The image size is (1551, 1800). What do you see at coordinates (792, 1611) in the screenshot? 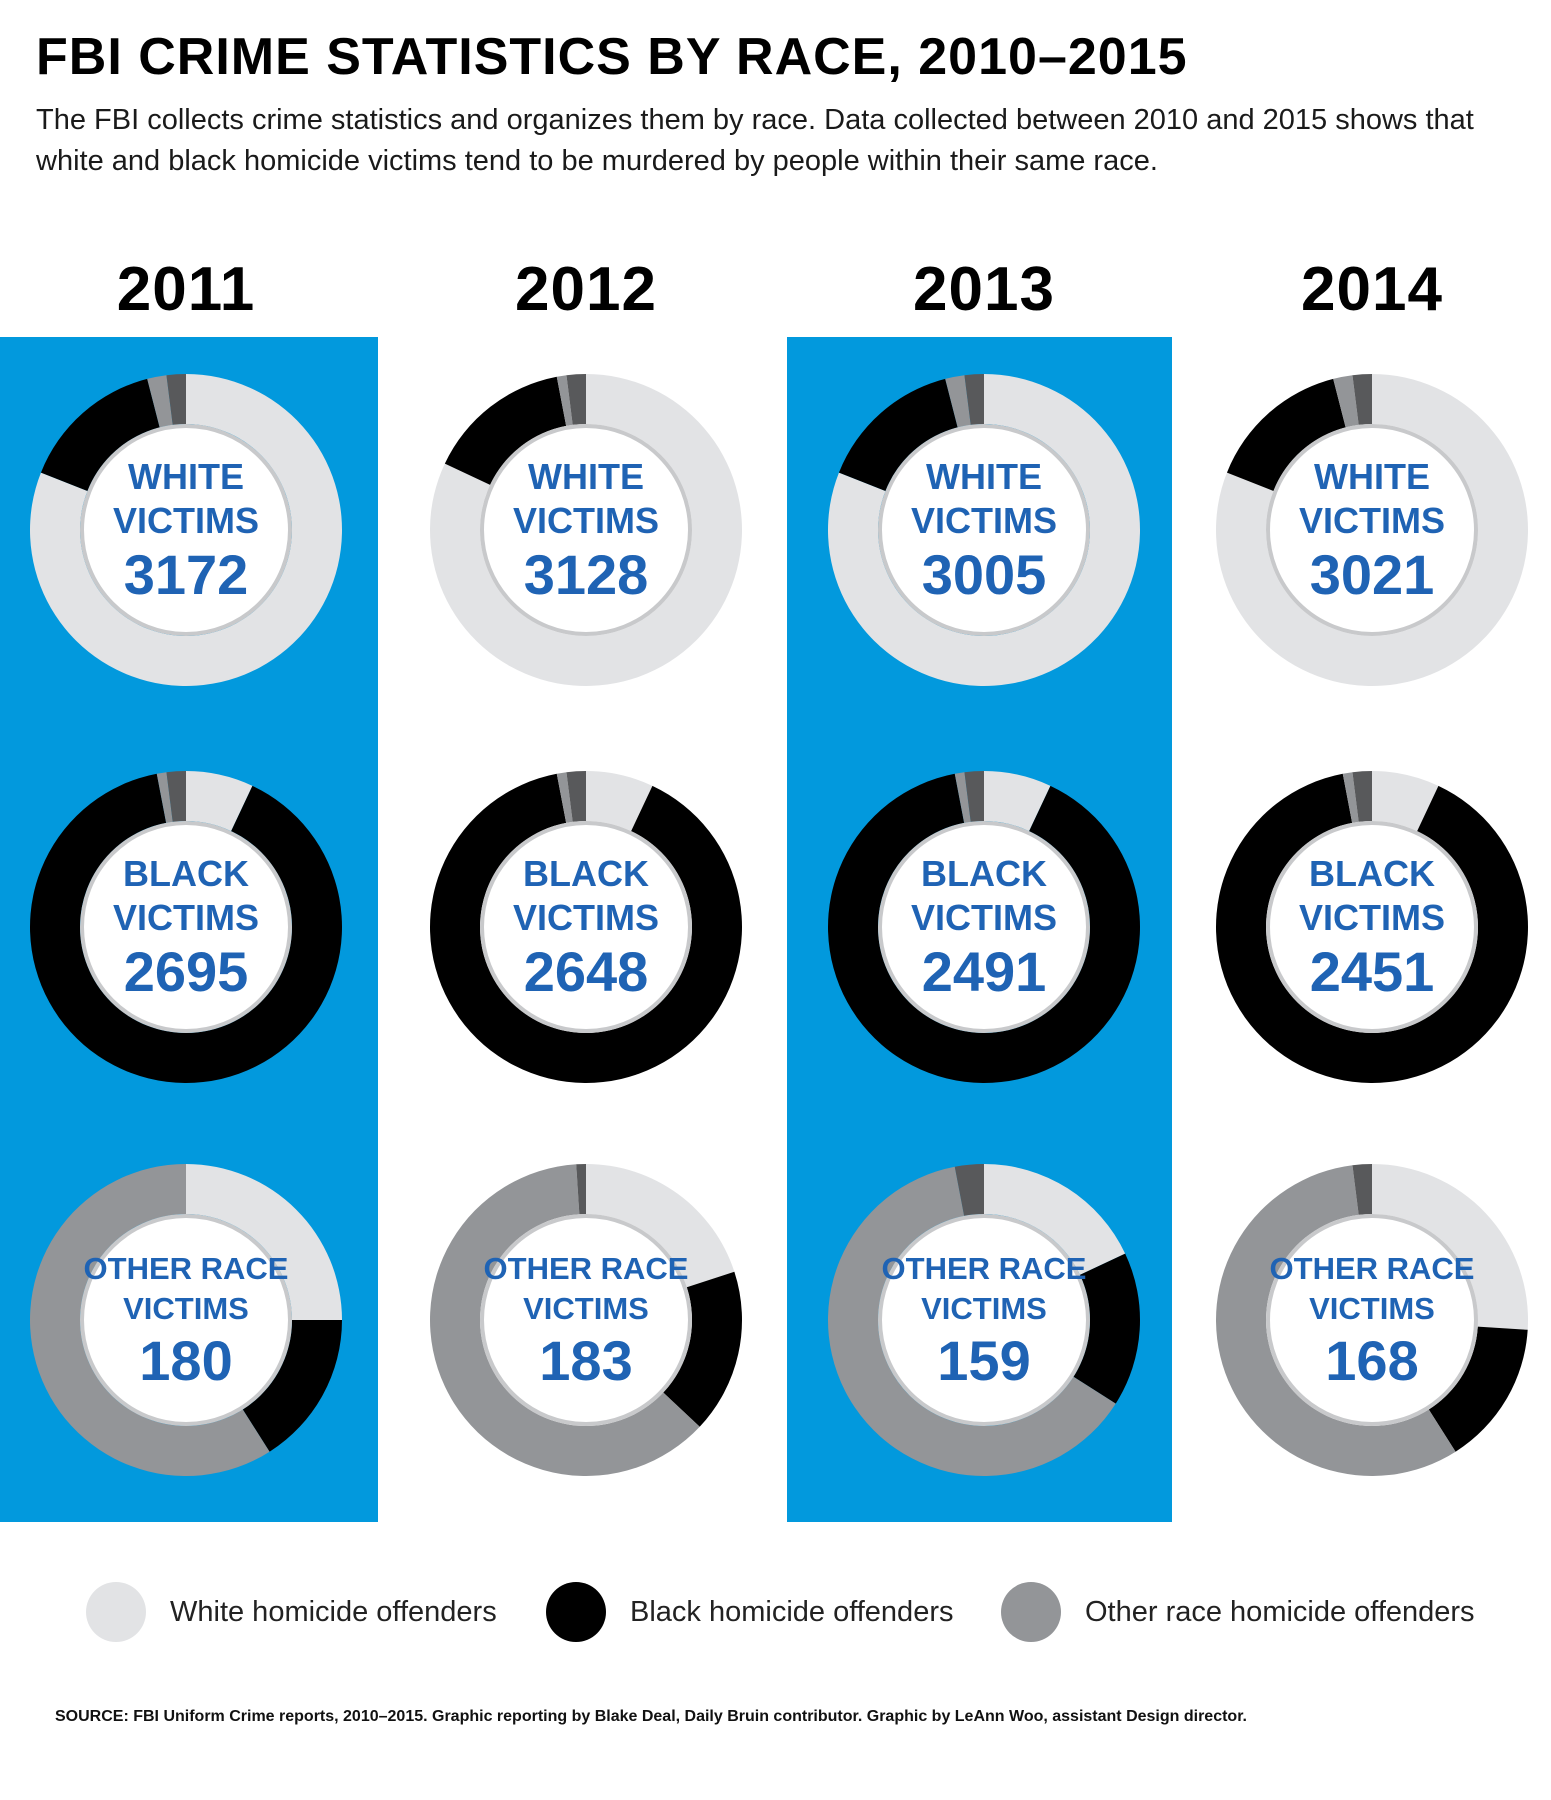
I see `legend-label-black: Black homicide offenders` at bounding box center [792, 1611].